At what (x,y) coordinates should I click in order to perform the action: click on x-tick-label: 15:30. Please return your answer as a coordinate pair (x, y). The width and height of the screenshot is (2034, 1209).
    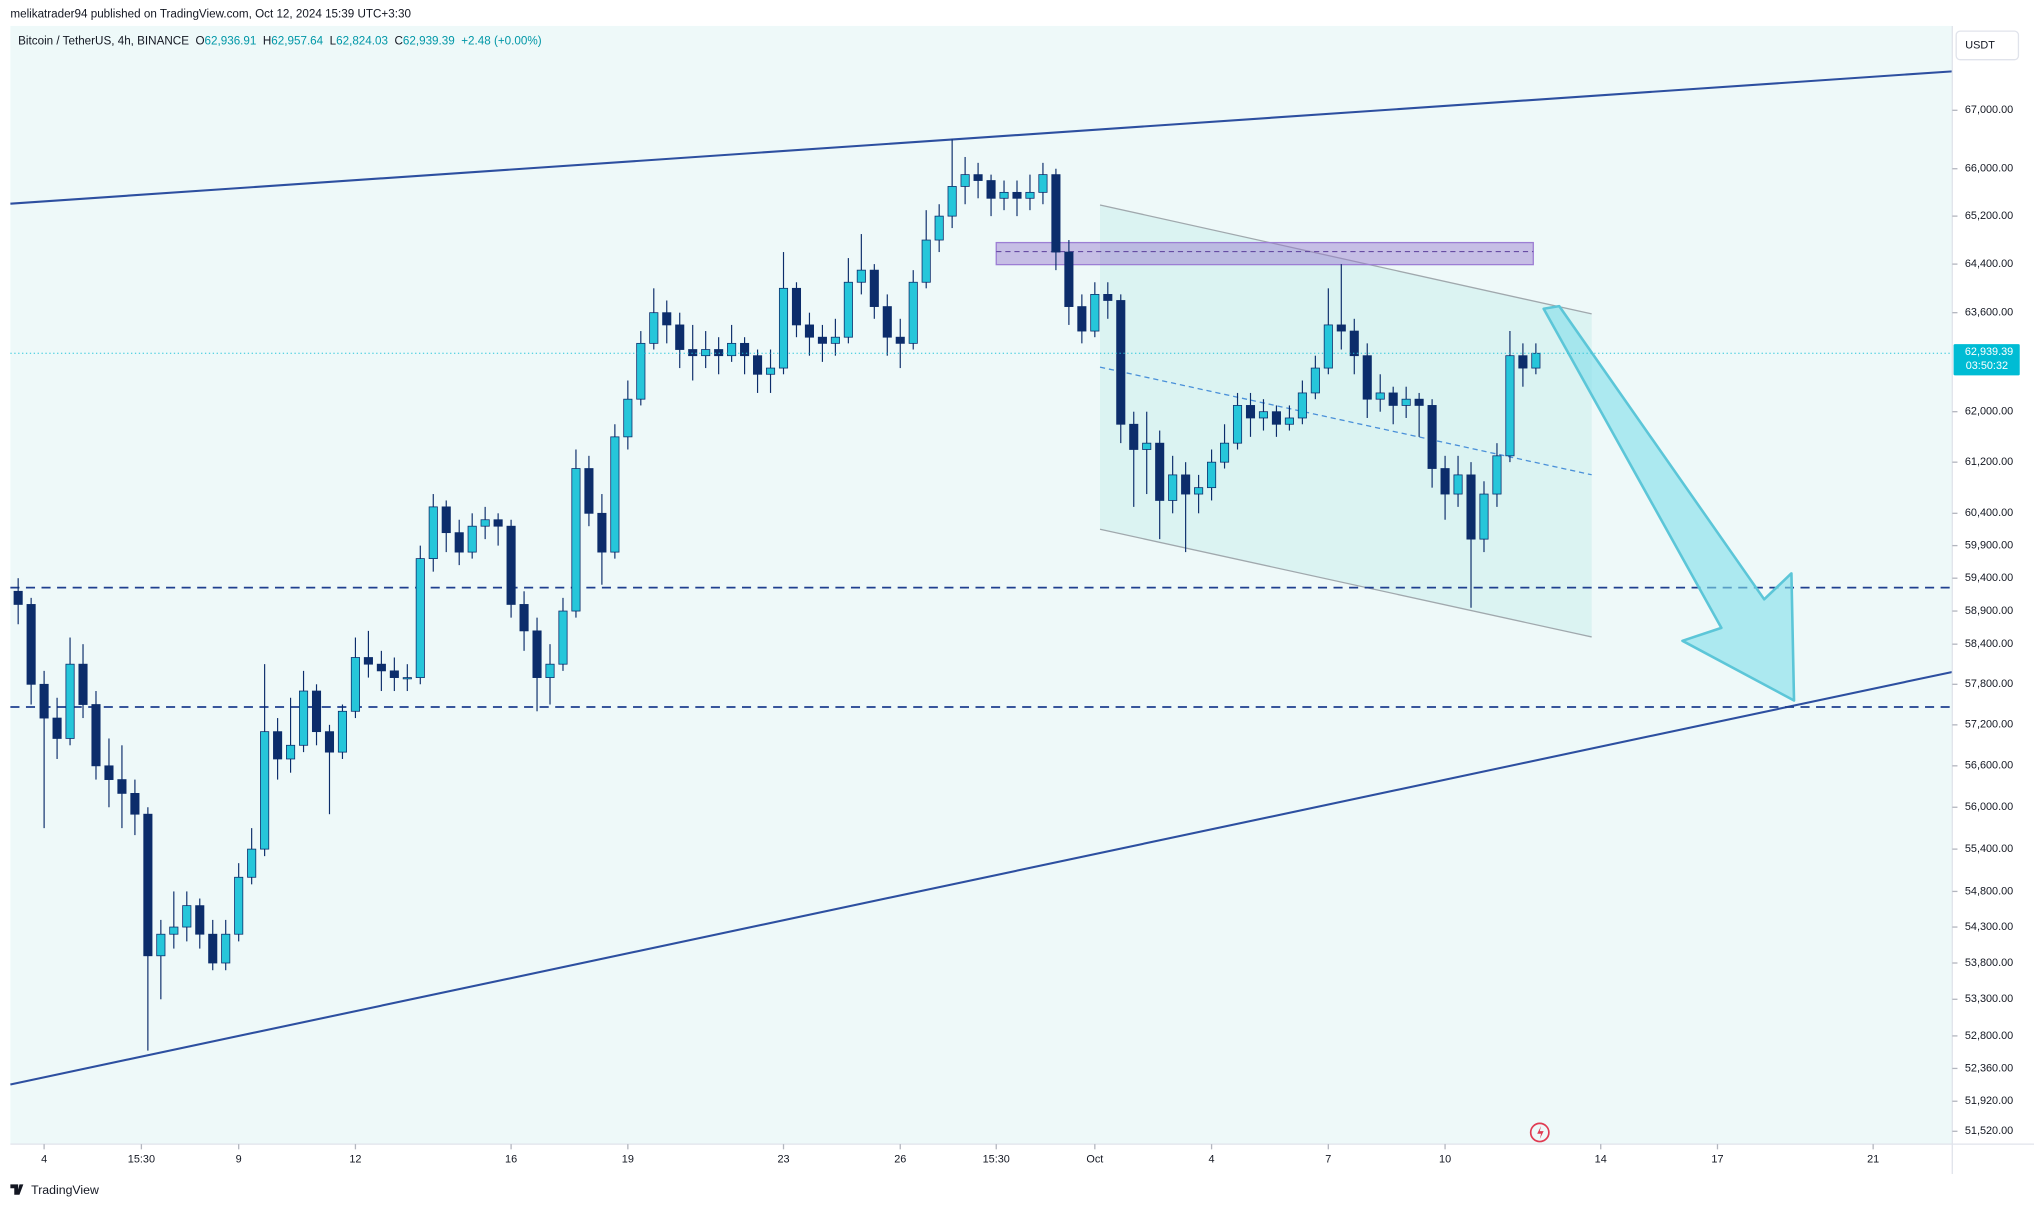
    Looking at the image, I should click on (141, 1160).